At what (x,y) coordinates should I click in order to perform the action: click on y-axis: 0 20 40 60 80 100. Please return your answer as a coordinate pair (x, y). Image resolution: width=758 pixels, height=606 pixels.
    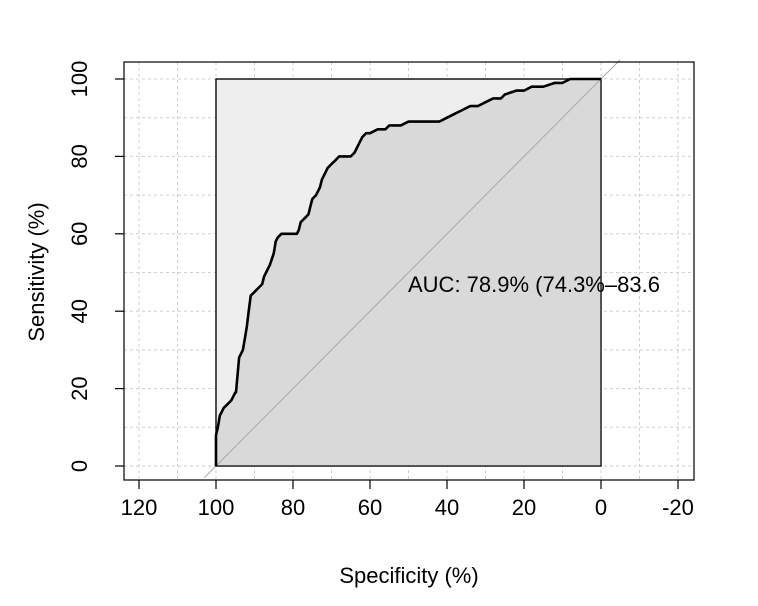
    Looking at the image, I should click on (95, 266).